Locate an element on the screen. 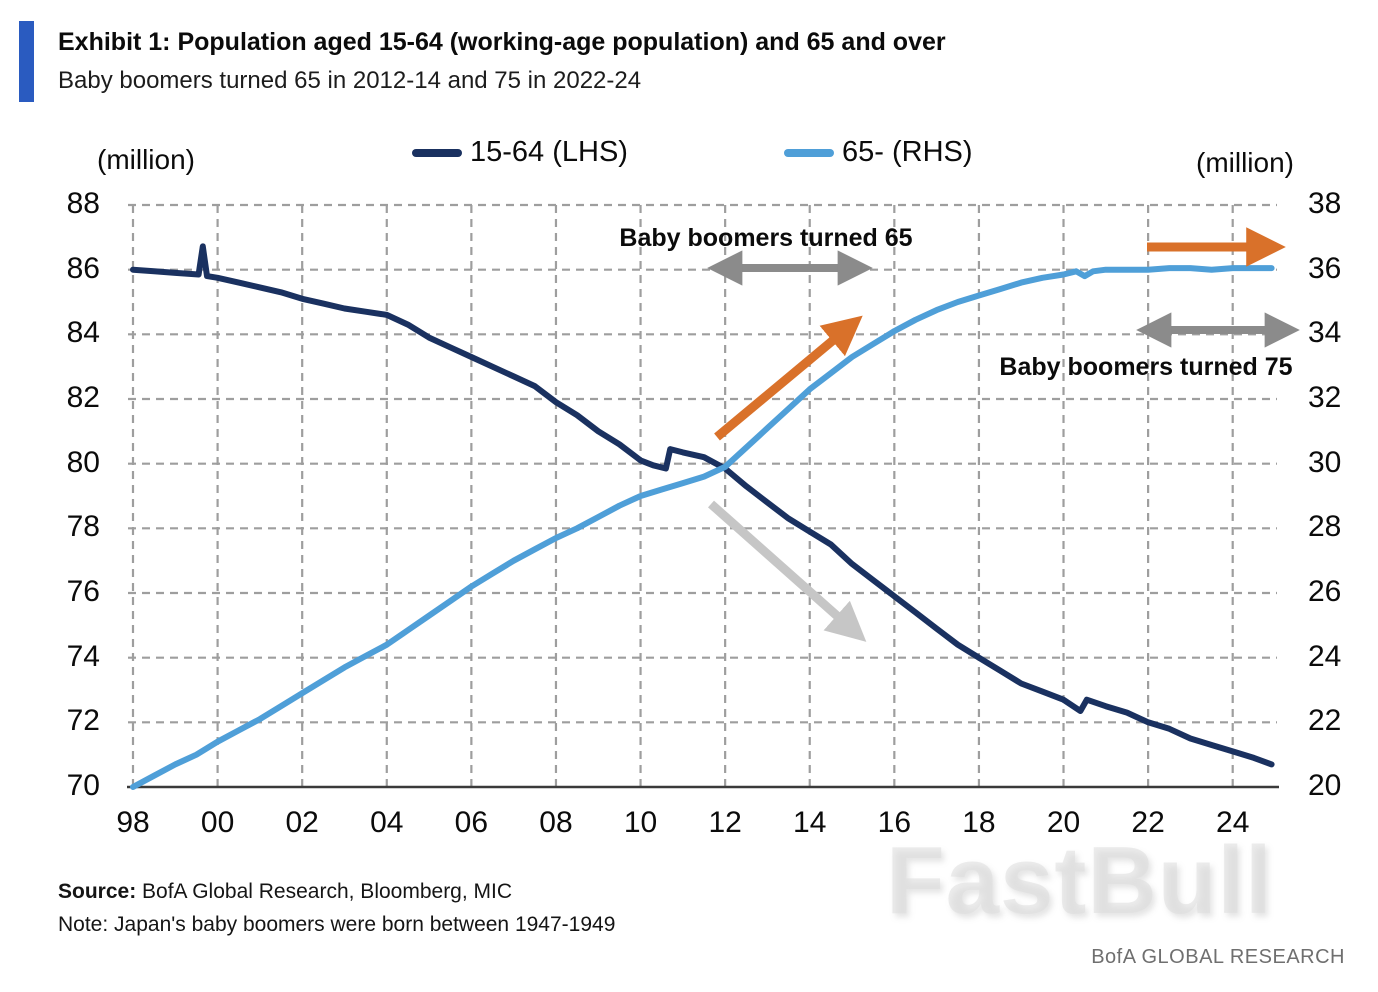 Image resolution: width=1378 pixels, height=992 pixels. right-axis-tick-label: 30 is located at coordinates (1325, 462).